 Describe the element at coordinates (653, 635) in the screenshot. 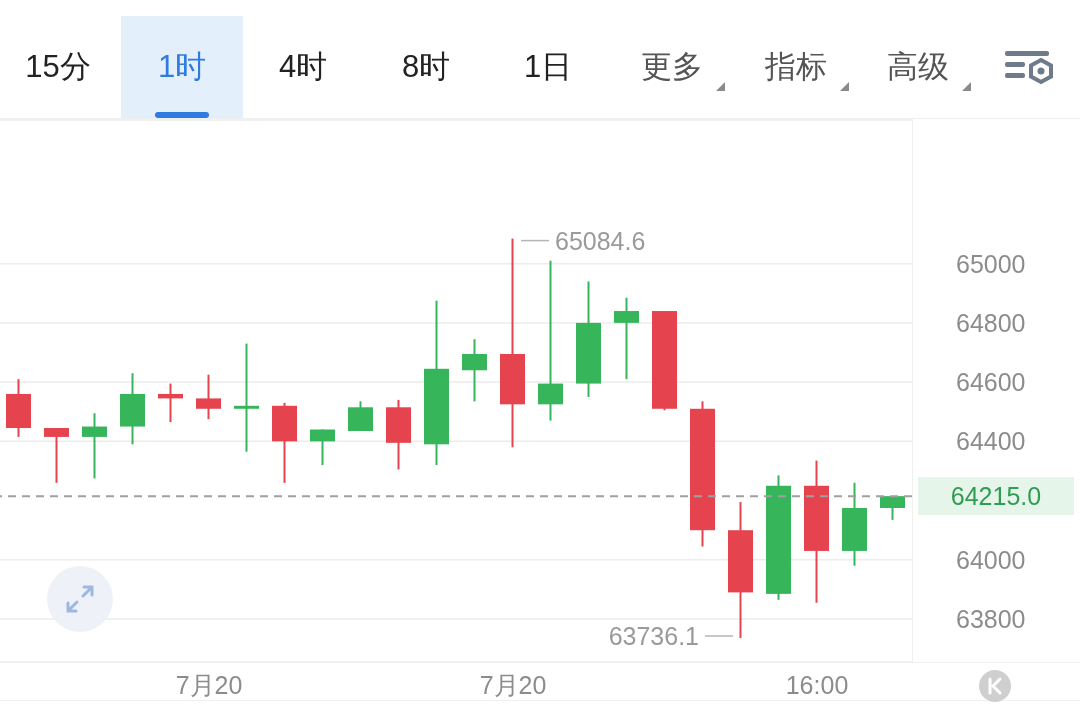

I see `annotation: 63736.1` at that location.